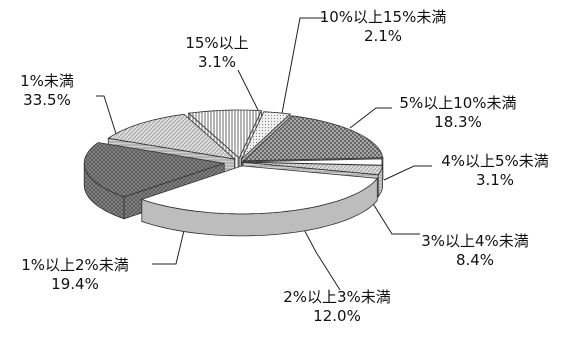  I want to click on slice-value-label: 12.0%, so click(337, 316).